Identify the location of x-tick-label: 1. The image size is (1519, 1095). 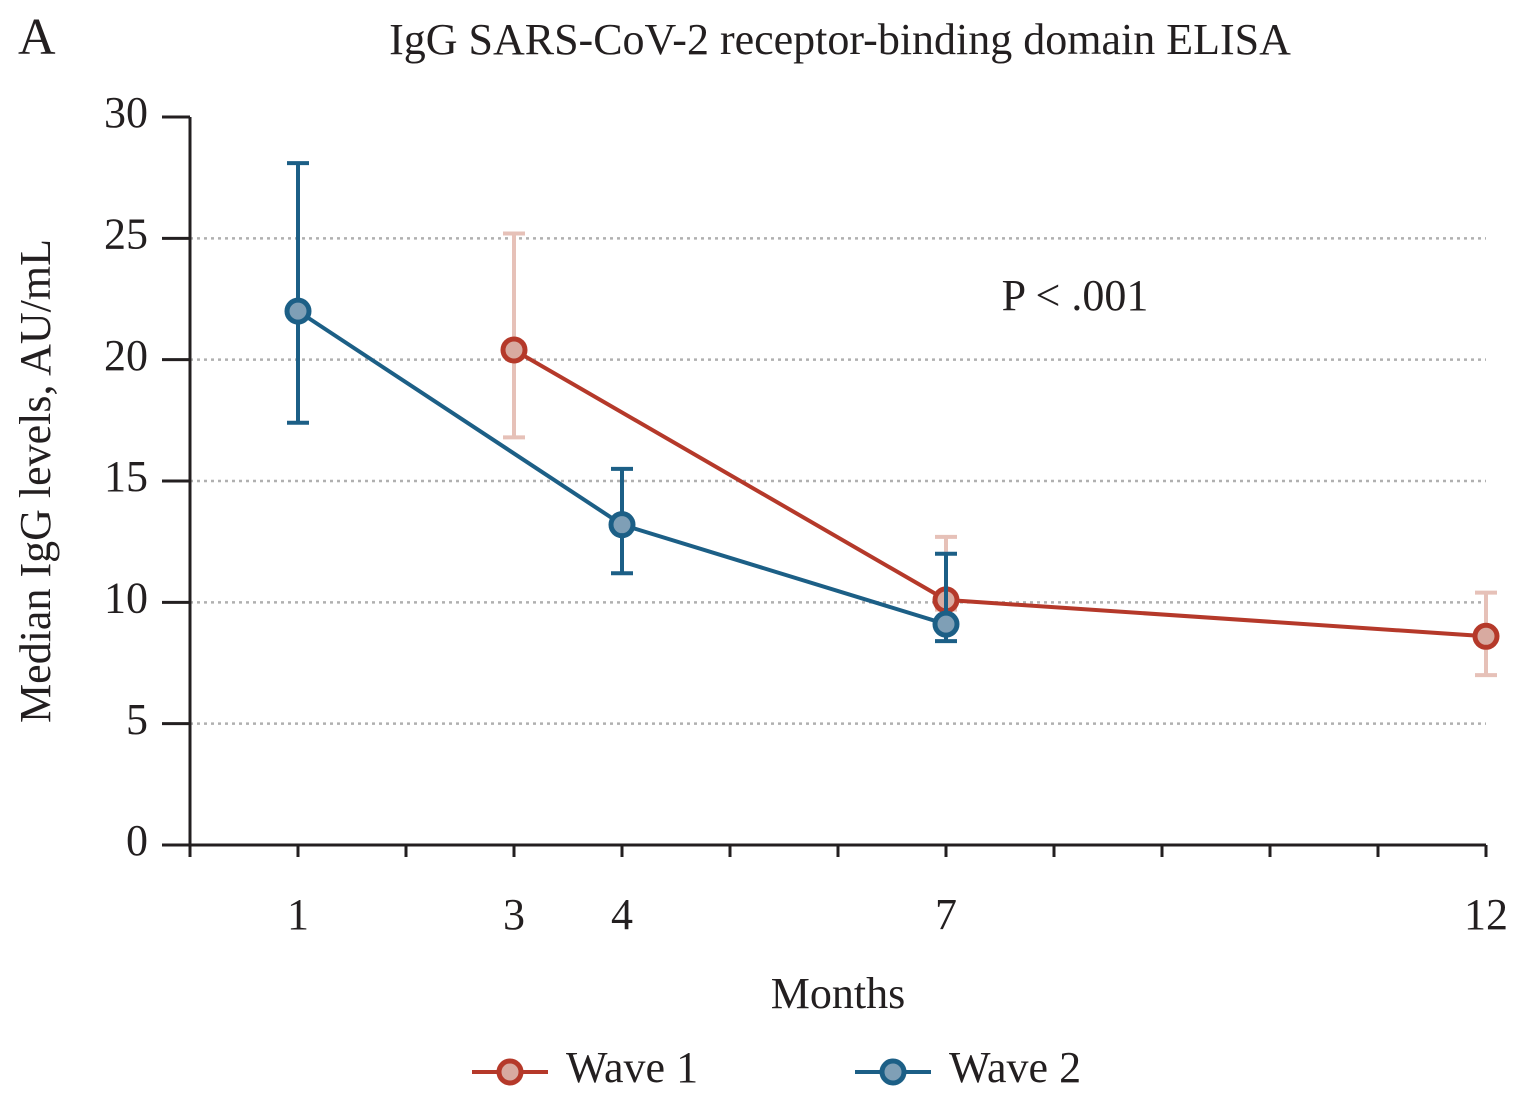
(298, 914).